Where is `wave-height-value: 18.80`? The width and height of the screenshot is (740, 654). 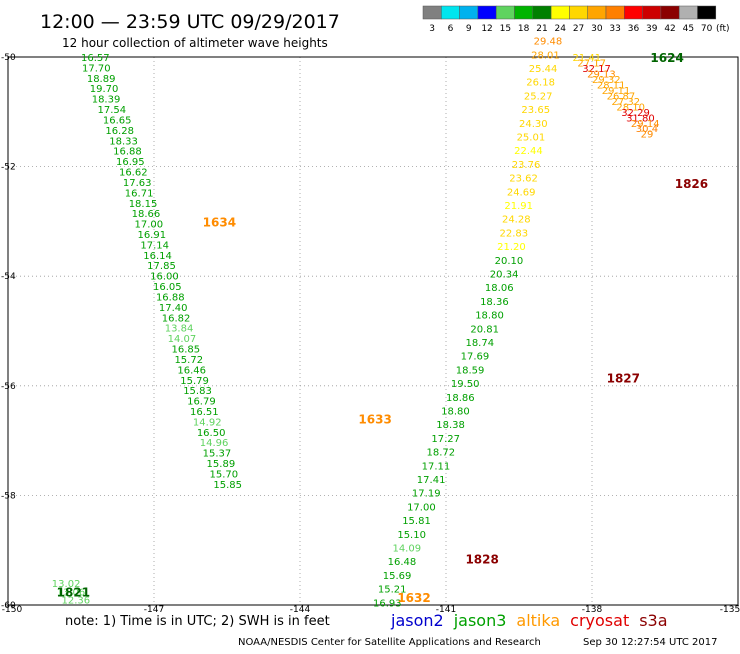
wave-height-value: 18.80 is located at coordinates (489, 316).